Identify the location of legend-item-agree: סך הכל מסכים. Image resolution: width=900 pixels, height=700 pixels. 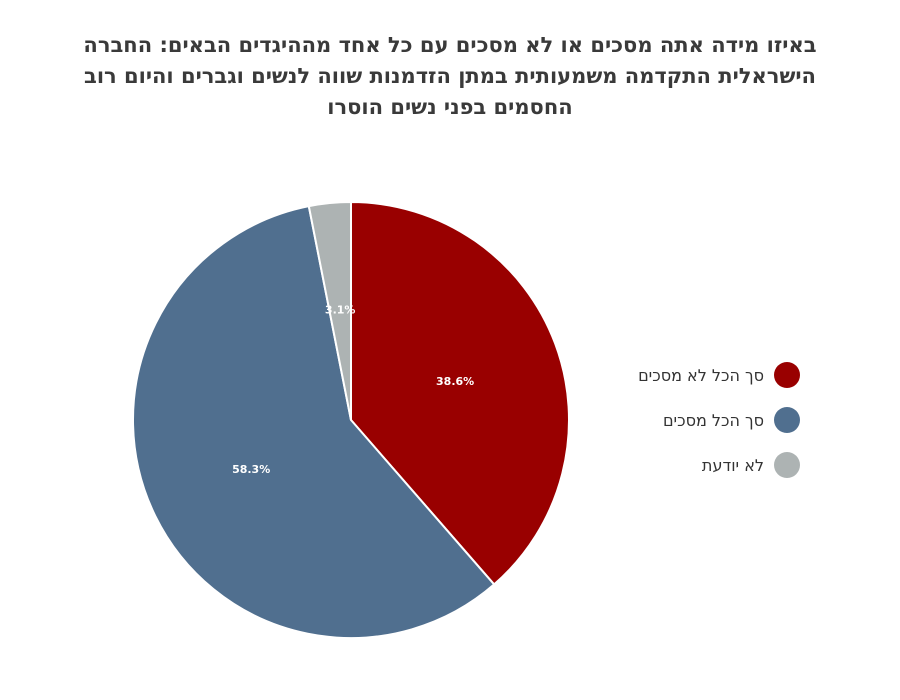
(680, 420).